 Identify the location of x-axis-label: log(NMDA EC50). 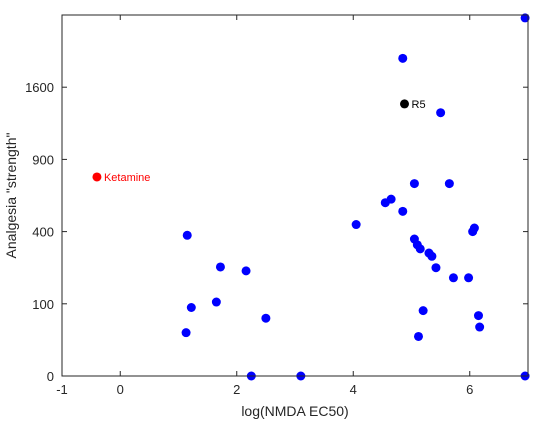
(294, 411).